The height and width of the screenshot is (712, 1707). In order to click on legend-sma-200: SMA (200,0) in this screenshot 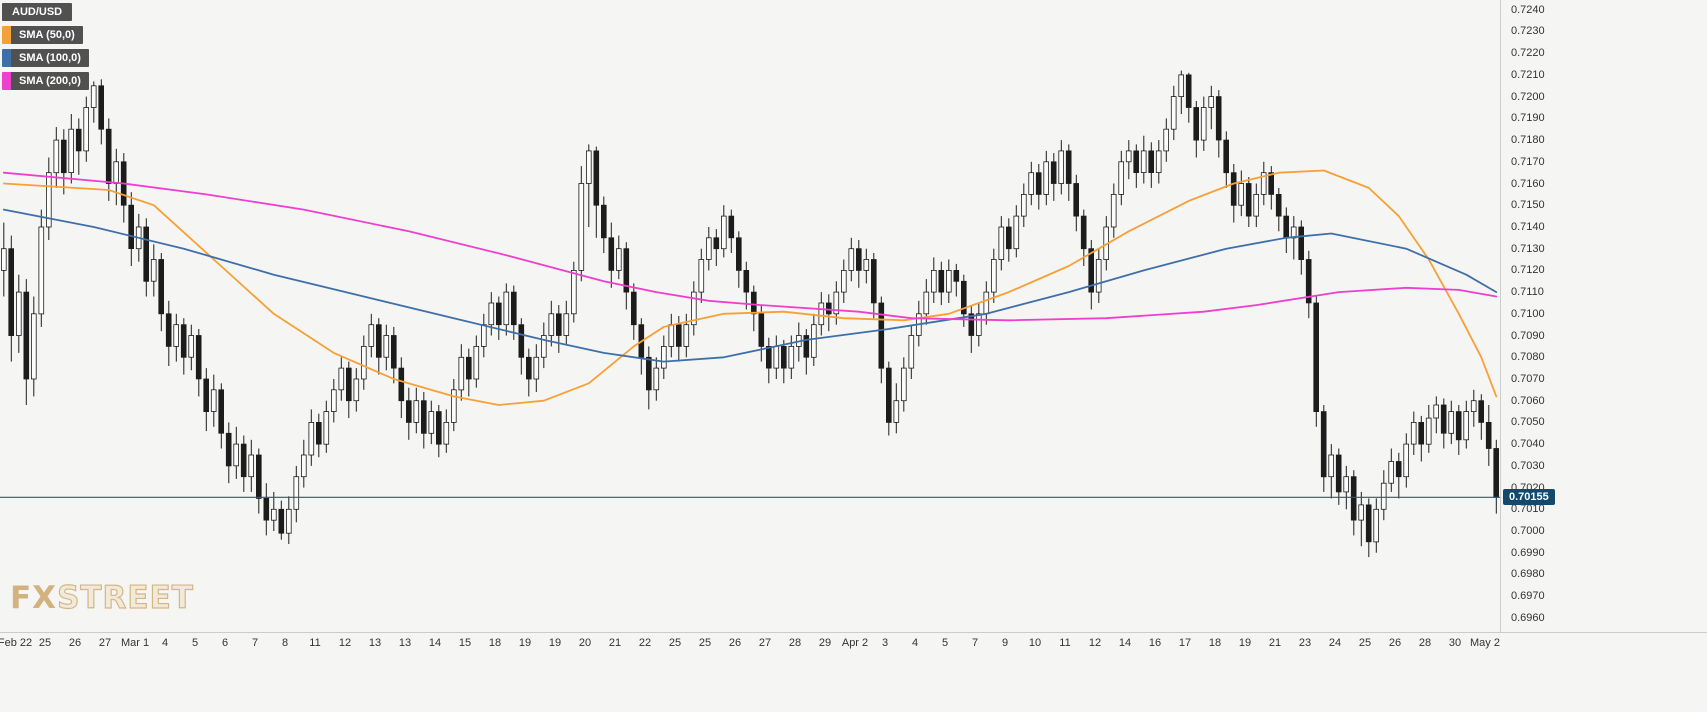, I will do `click(45, 81)`.